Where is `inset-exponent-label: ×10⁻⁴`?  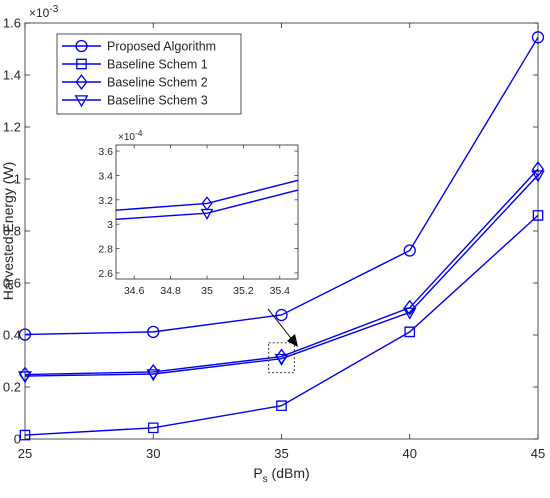
inset-exponent-label: ×10⁻⁴ is located at coordinates (130, 135).